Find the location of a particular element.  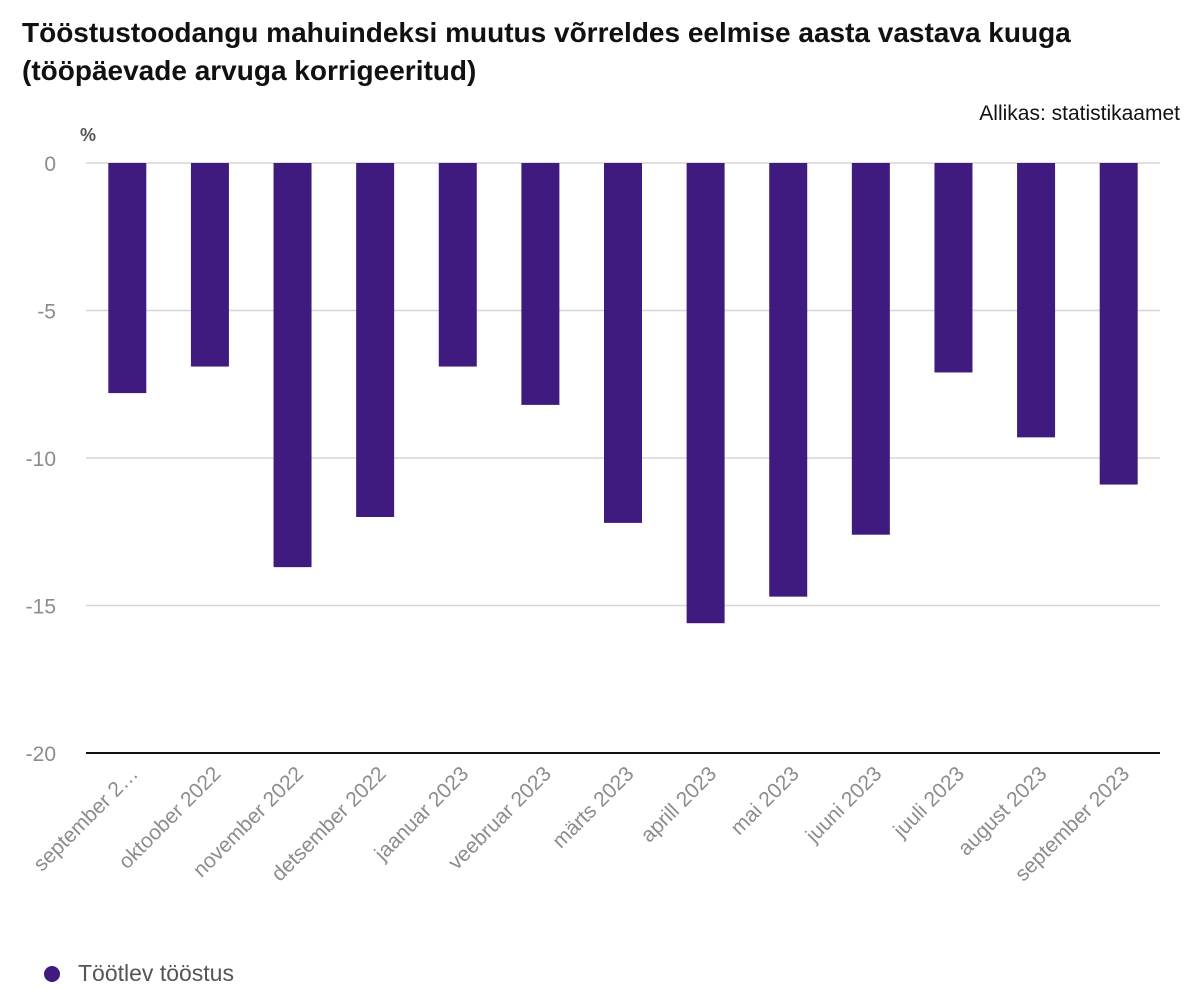

x-tick-label: mai 2023 is located at coordinates (764, 800).